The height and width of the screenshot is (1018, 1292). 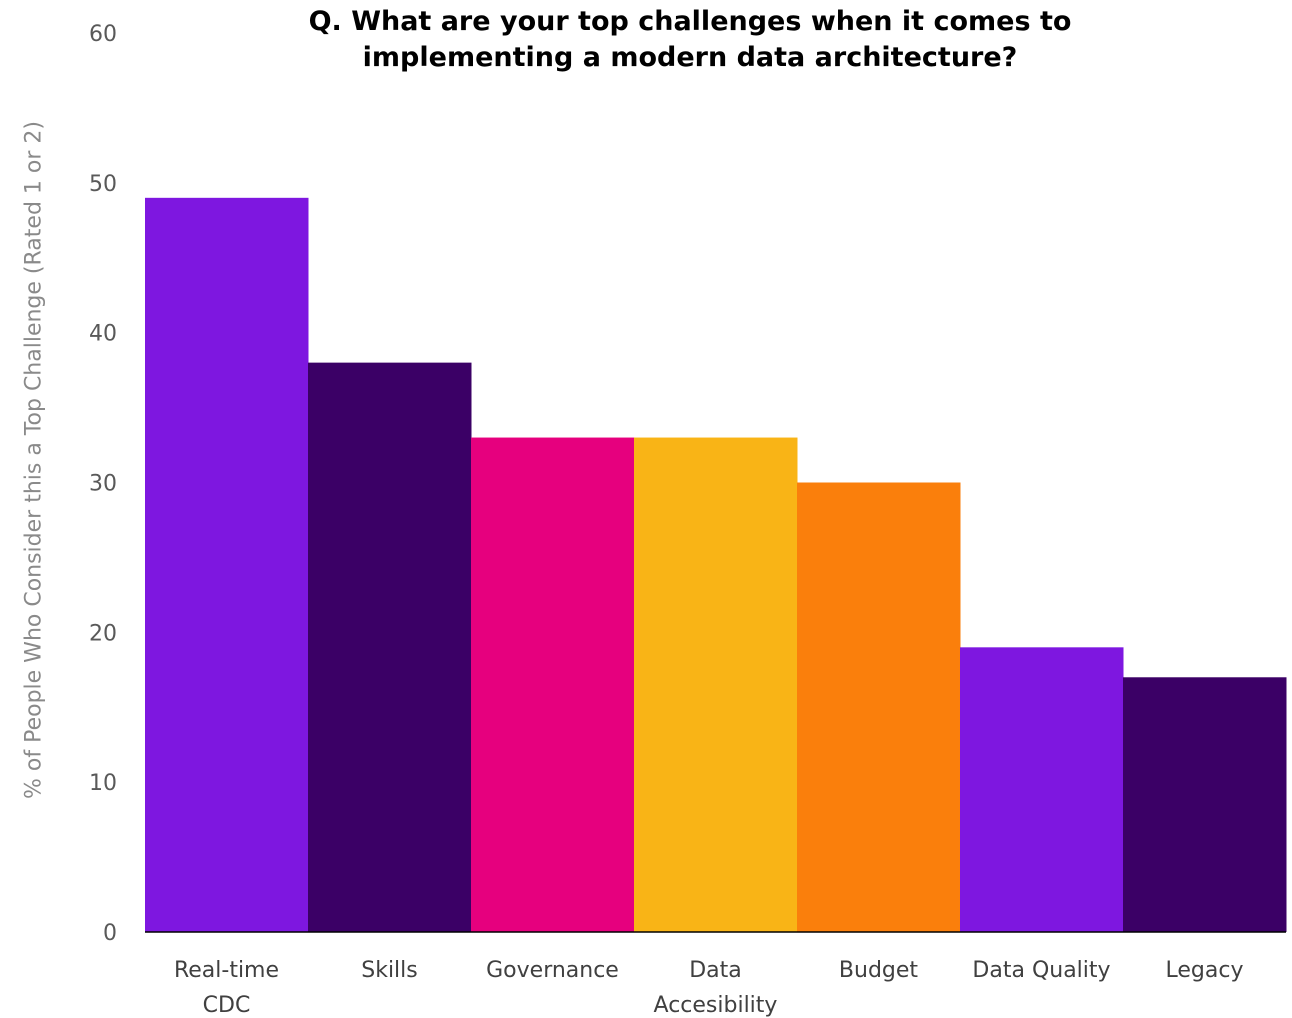 I want to click on y-tick-label: 30, so click(x=103, y=484).